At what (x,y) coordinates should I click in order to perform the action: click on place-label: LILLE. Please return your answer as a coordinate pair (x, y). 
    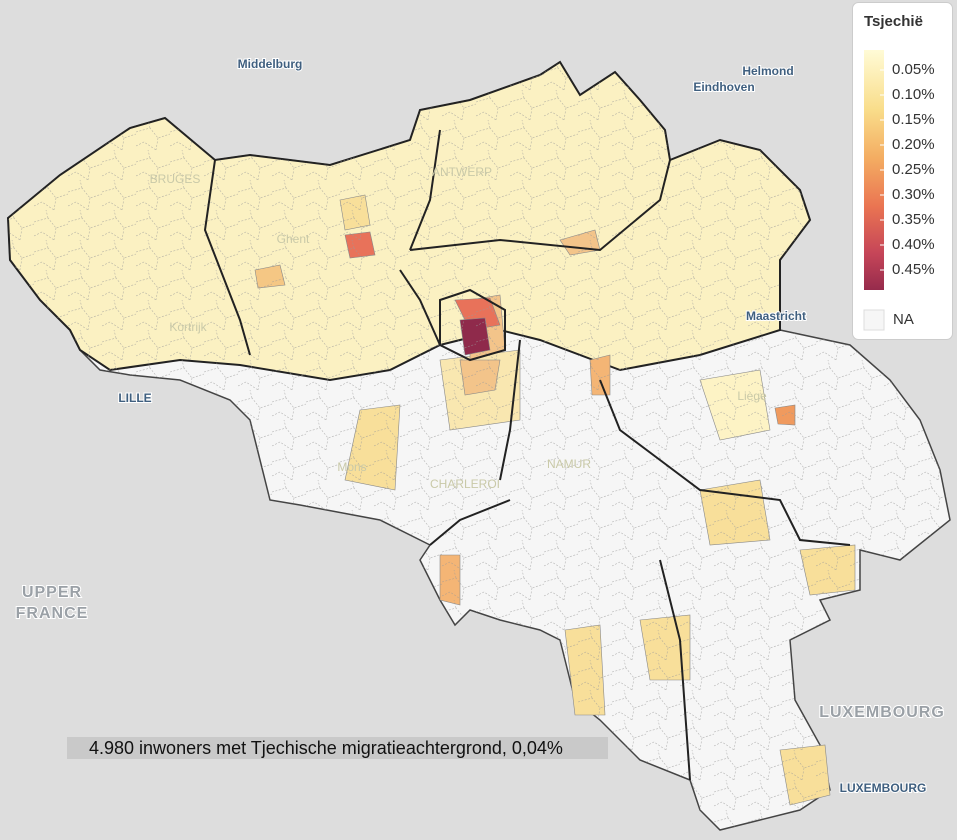
    Looking at the image, I should click on (134, 398).